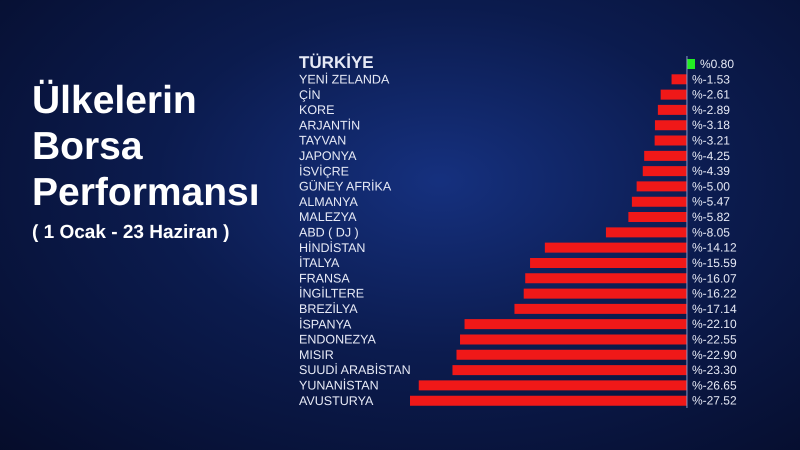  I want to click on data-label: %-2.61, so click(711, 95).